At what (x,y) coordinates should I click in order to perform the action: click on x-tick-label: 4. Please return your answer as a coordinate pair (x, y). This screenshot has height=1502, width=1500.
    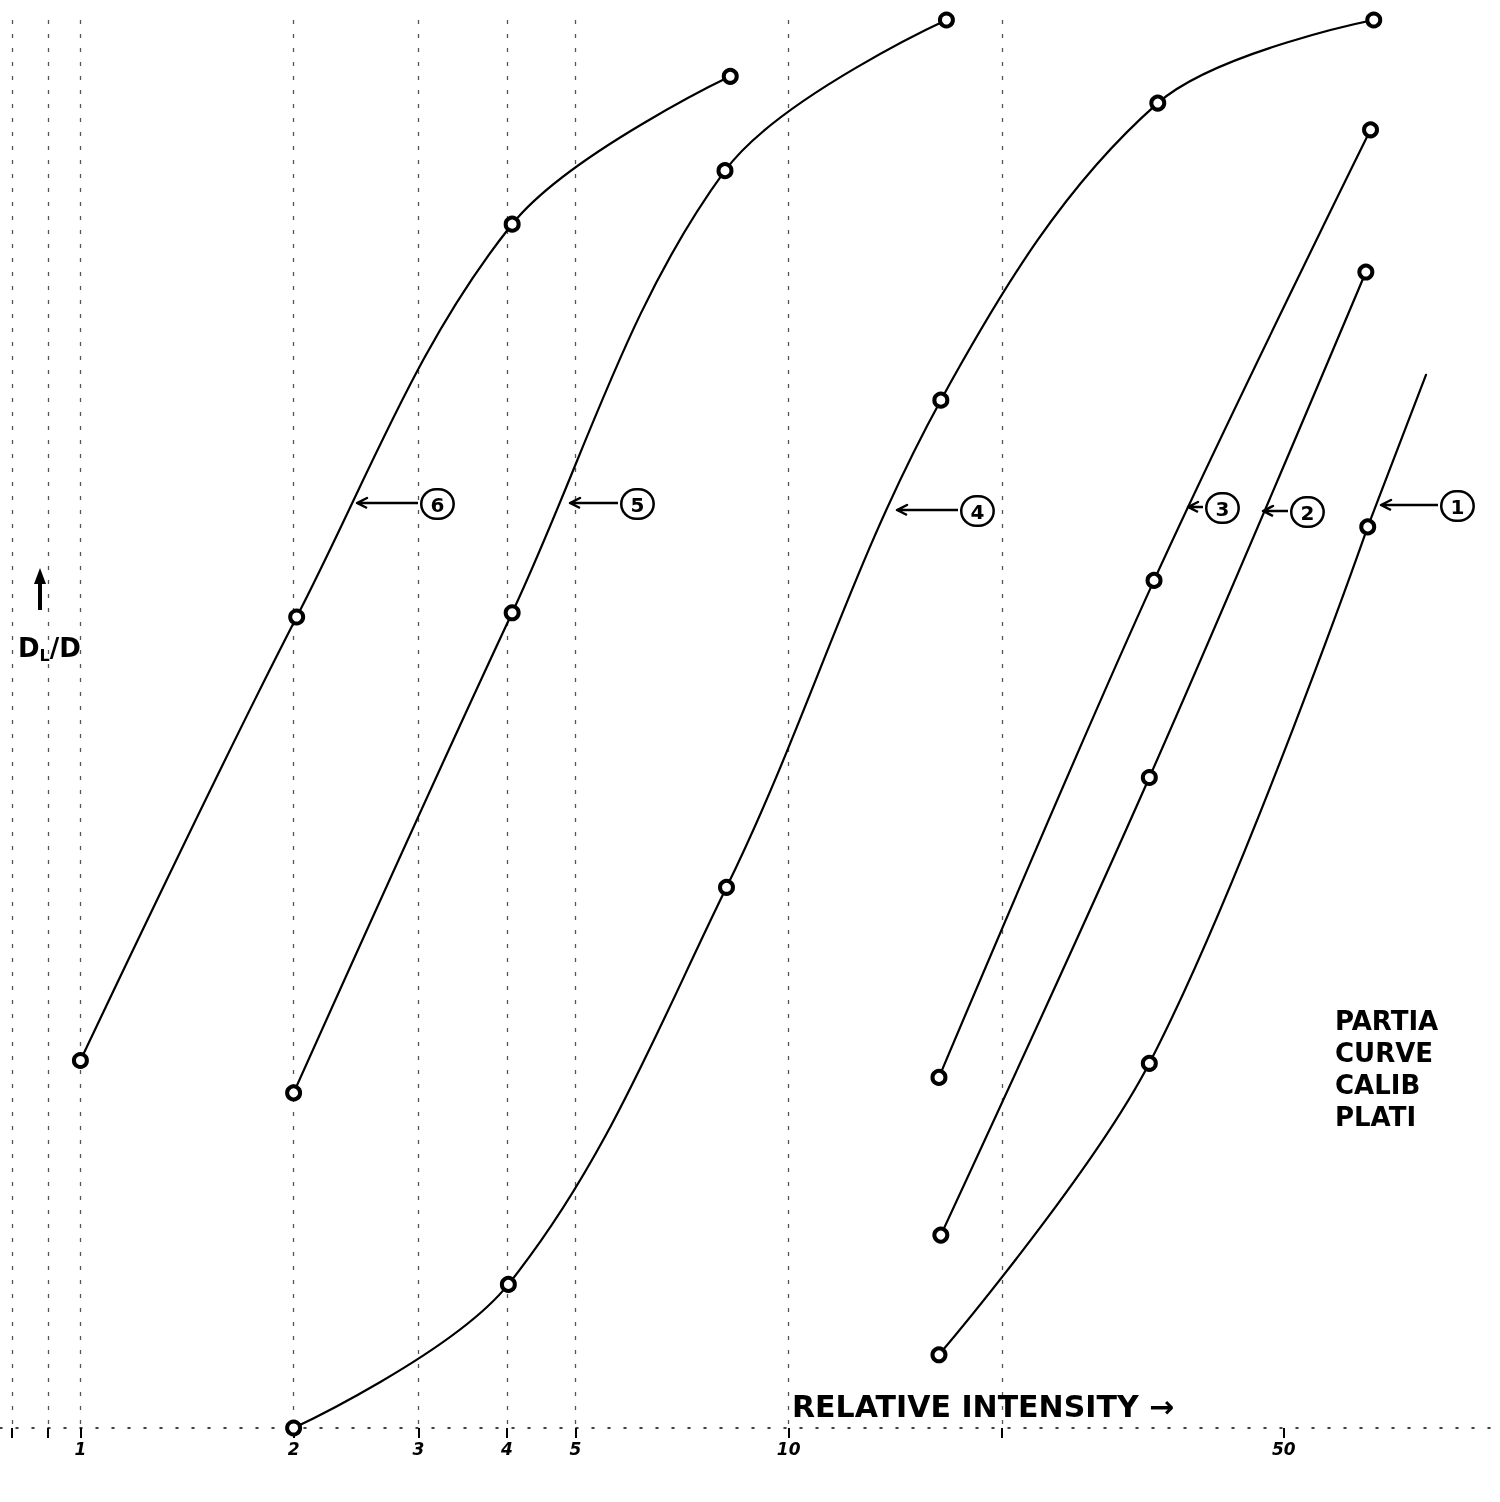
    Looking at the image, I should click on (506, 1448).